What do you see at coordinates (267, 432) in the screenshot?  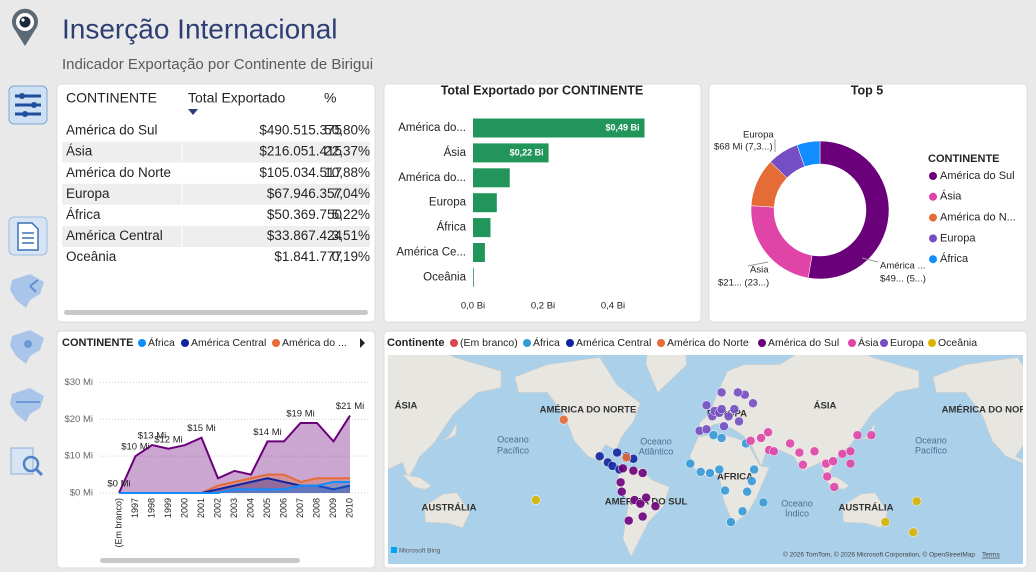 I see `value-label: $14 Mi` at bounding box center [267, 432].